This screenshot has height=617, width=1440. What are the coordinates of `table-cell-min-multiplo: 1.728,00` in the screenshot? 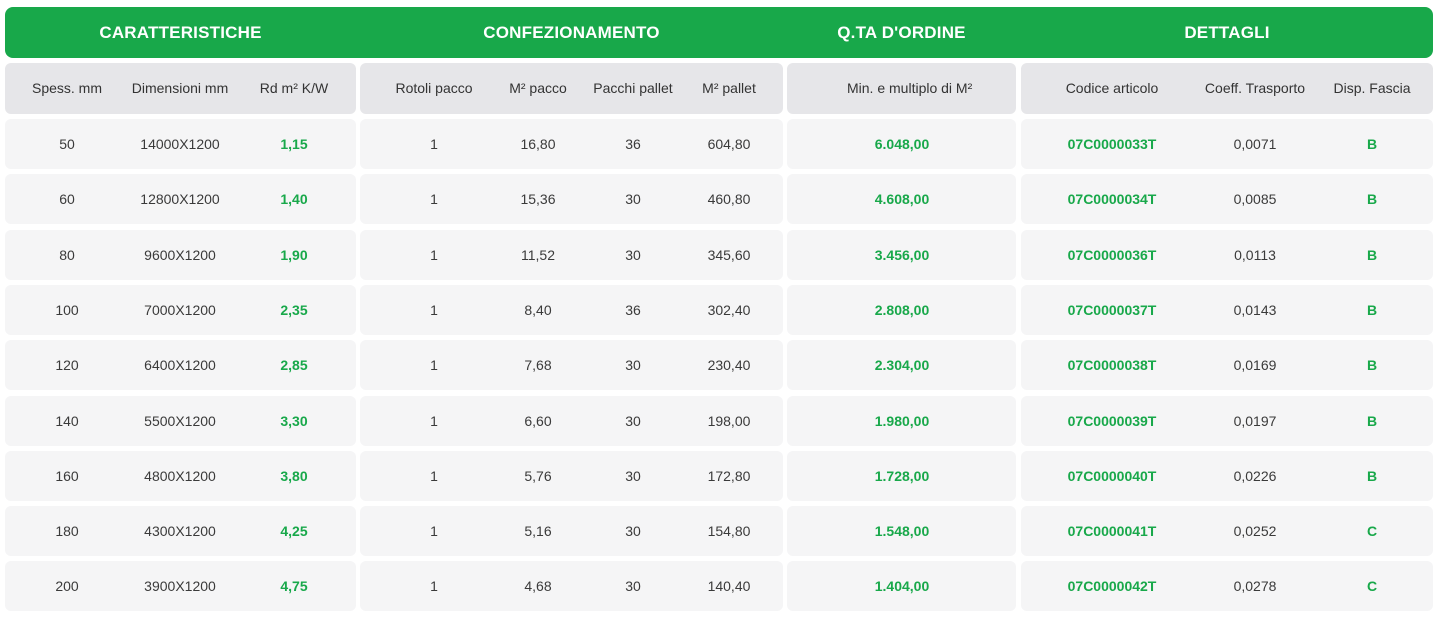 It's located at (902, 476).